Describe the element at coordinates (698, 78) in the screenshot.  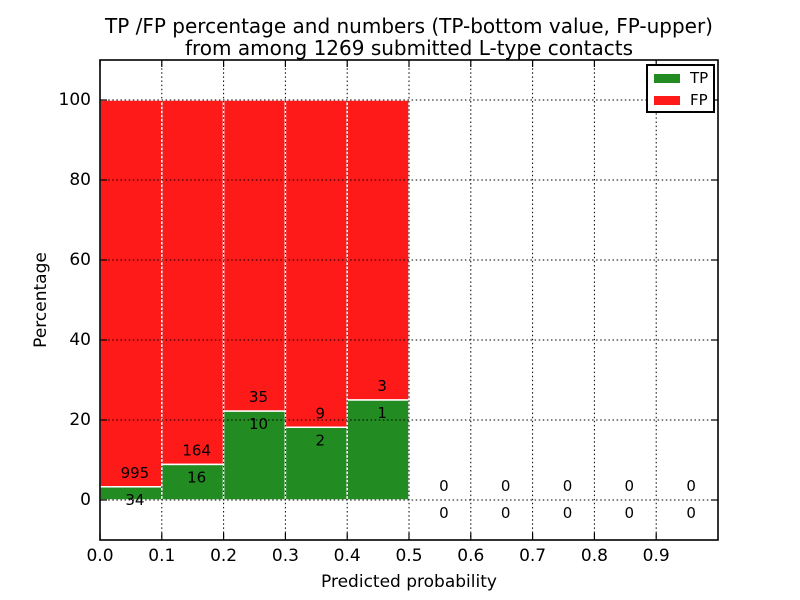
I see `legend-label-tp: TP` at that location.